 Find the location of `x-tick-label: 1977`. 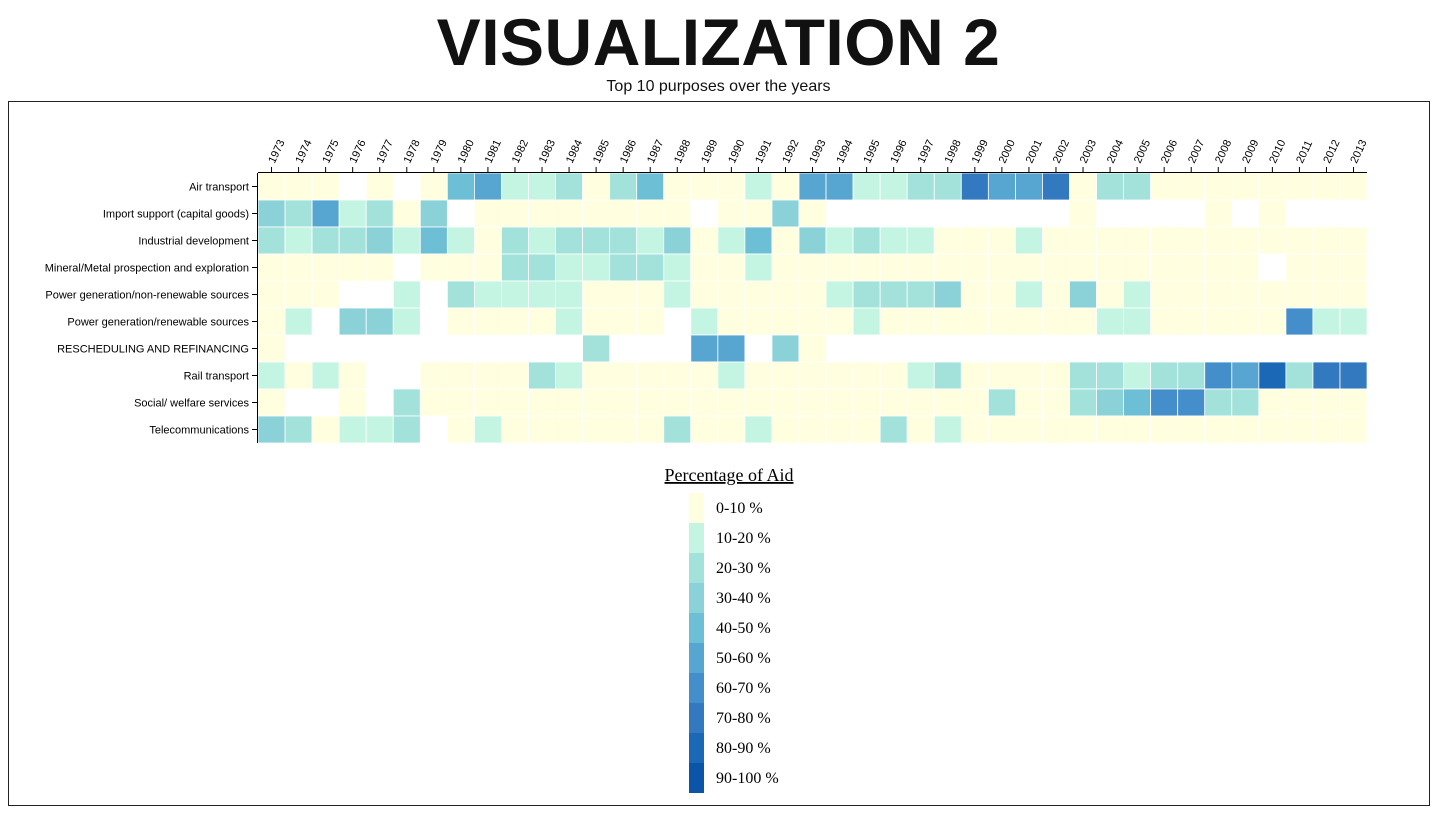

x-tick-label: 1977 is located at coordinates (385, 151).